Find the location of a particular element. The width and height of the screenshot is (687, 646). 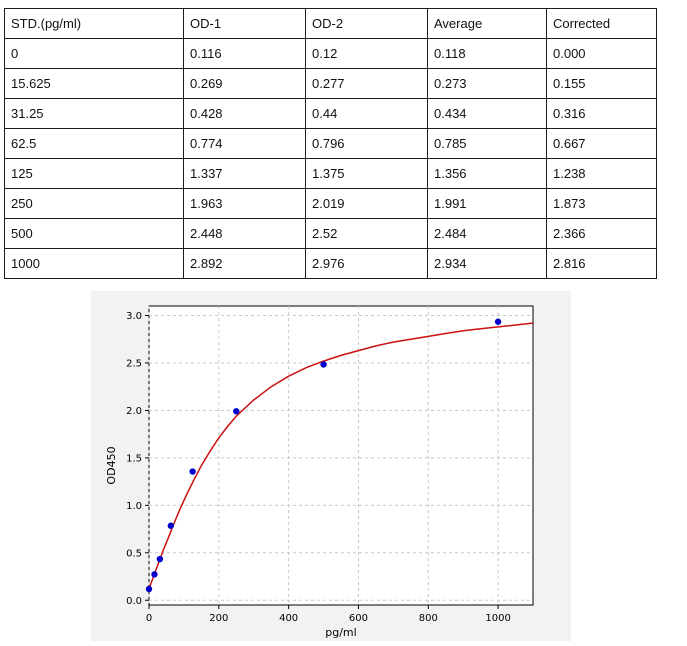

table-cell: 2.484 is located at coordinates (487, 233).